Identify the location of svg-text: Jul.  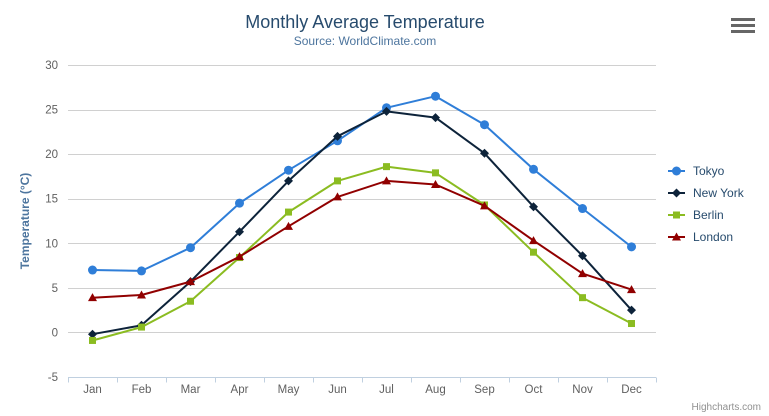
(386, 390).